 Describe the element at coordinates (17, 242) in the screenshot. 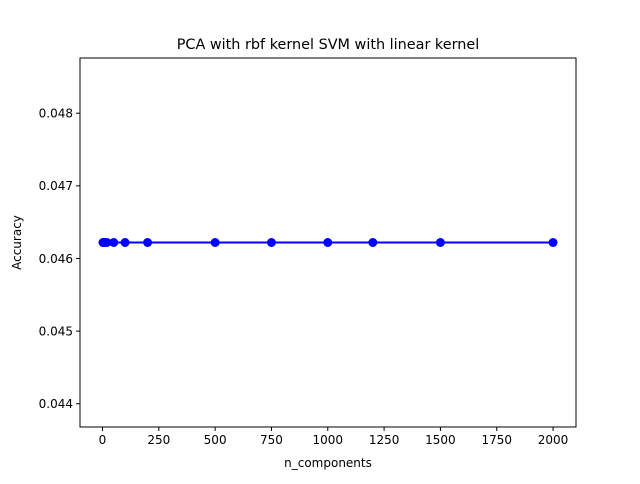

I see `y-axis-label: Accuracy` at that location.